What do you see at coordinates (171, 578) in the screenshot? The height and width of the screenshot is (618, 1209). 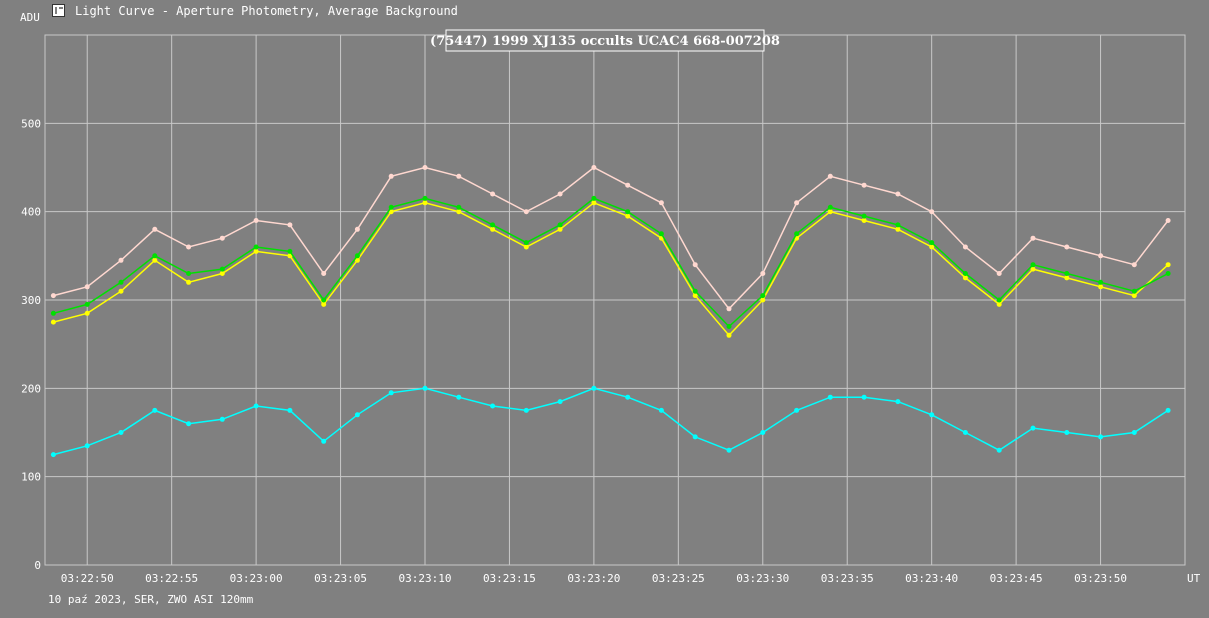 I see `x-tick-label: 03:22:55` at bounding box center [171, 578].